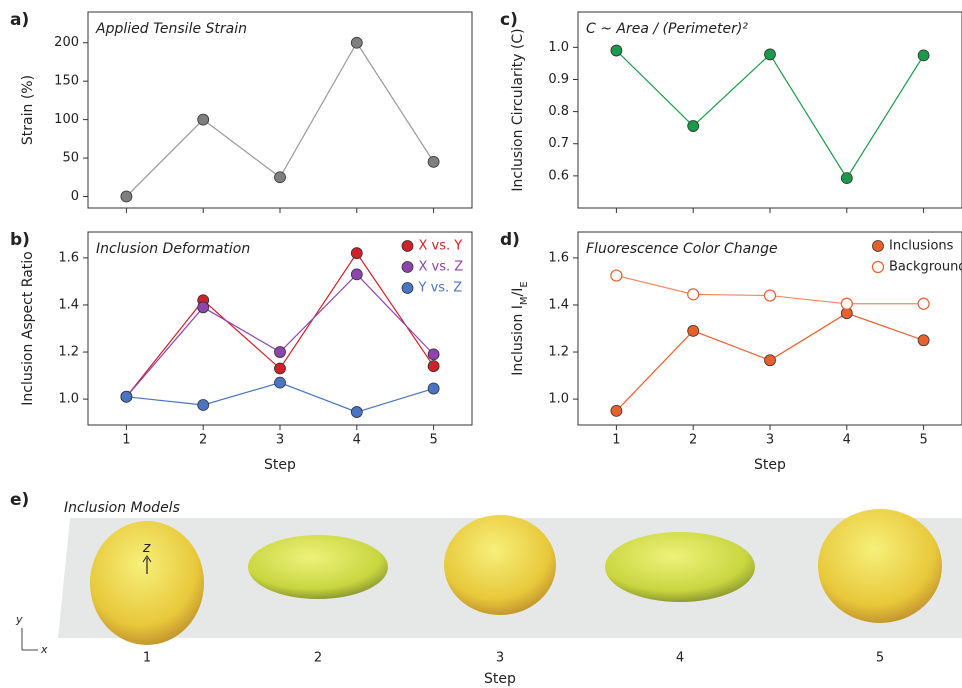 This screenshot has width=962, height=688. I want to click on chart-title: Applied Tensile Strain, so click(171, 29).